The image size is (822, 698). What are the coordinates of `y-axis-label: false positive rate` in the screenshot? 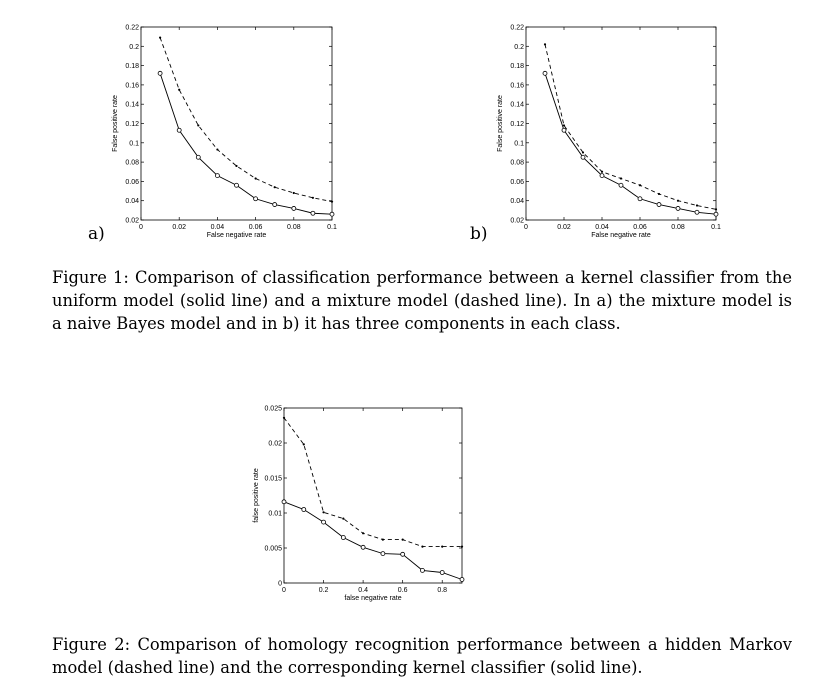 It's located at (256, 495).